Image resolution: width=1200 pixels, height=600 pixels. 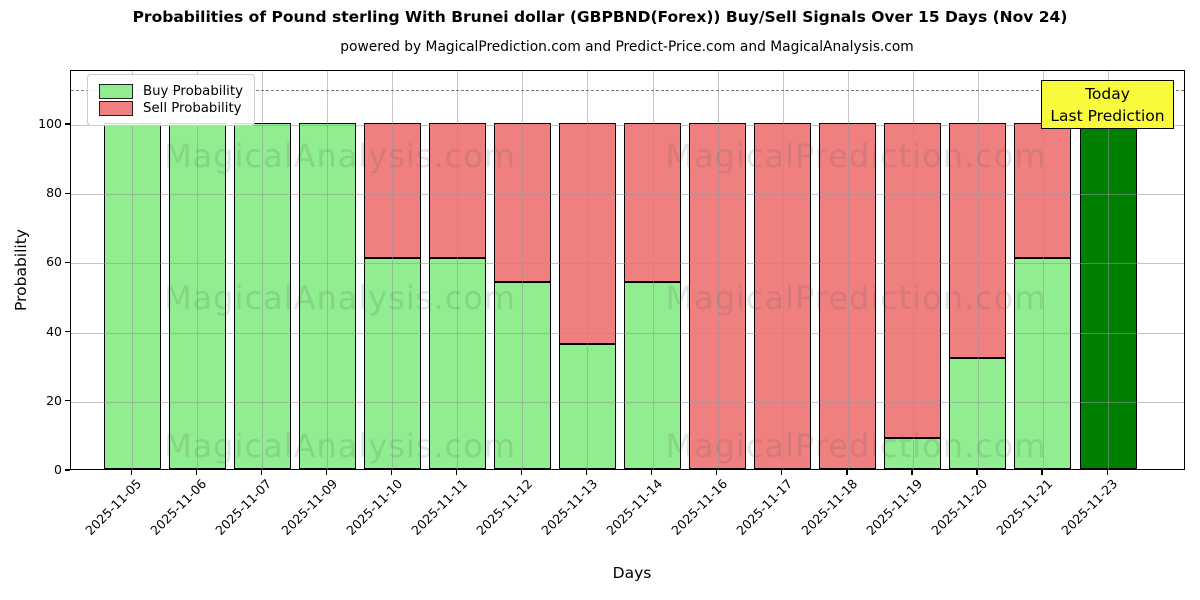 What do you see at coordinates (373, 507) in the screenshot?
I see `x-tick-label: 2025-11-10` at bounding box center [373, 507].